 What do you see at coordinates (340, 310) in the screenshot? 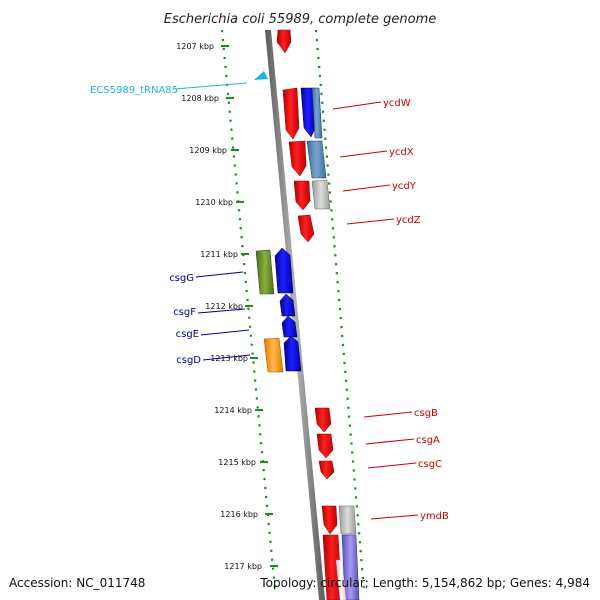
I see `right-guide-line` at bounding box center [340, 310].